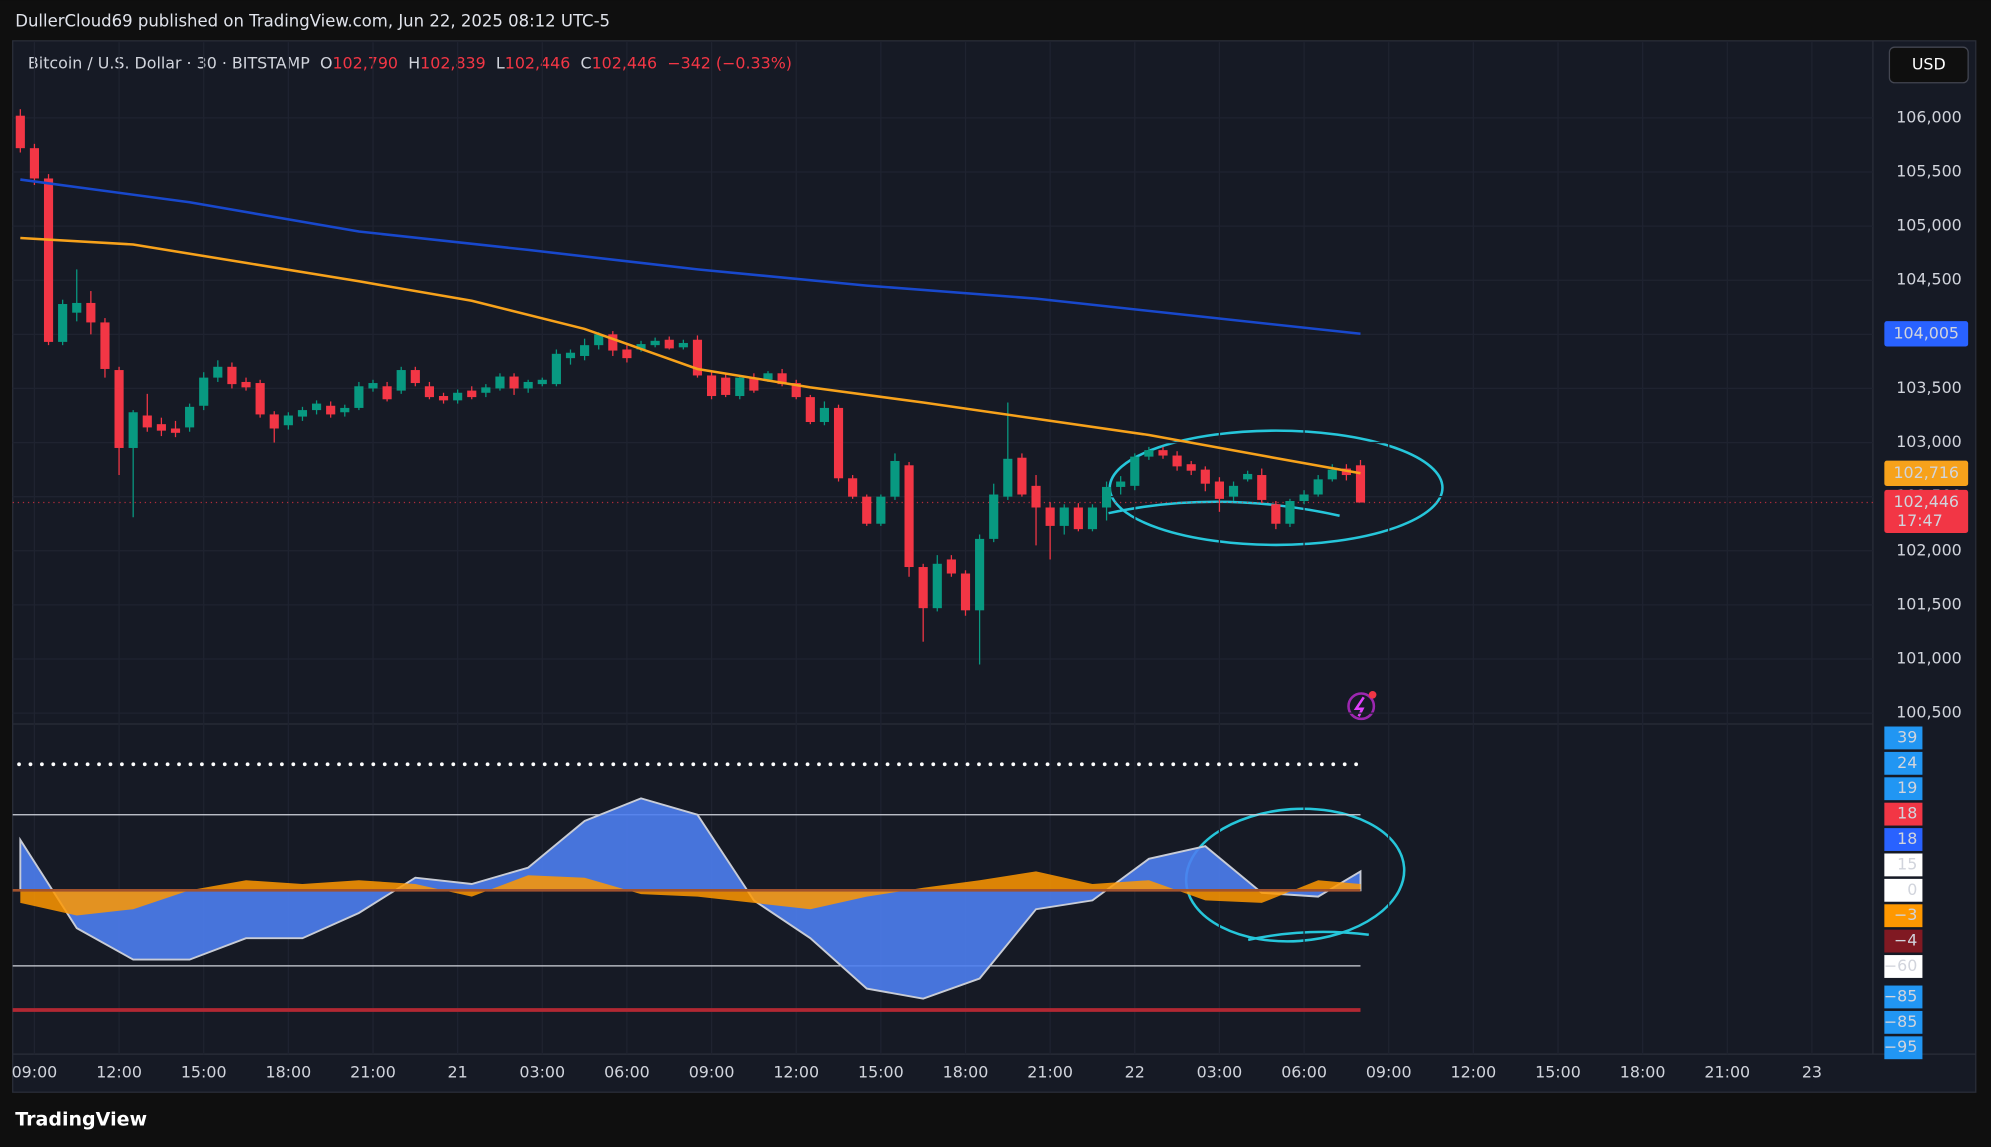 This screenshot has width=1991, height=1147. I want to click on y-tick-label: 103,500, so click(1929, 387).